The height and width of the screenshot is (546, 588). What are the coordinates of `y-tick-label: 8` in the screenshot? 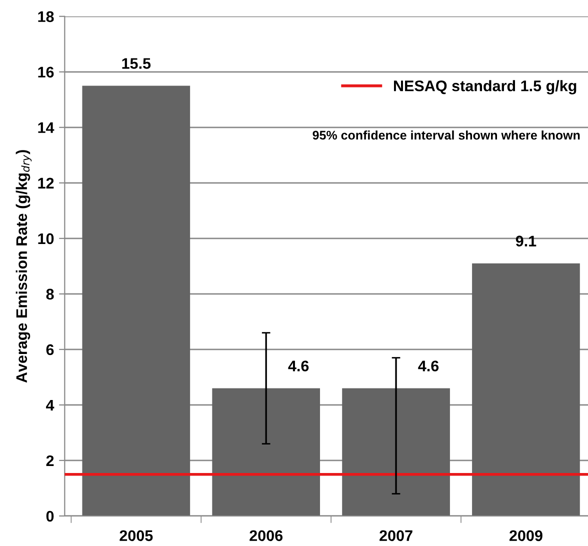 It's located at (50, 294).